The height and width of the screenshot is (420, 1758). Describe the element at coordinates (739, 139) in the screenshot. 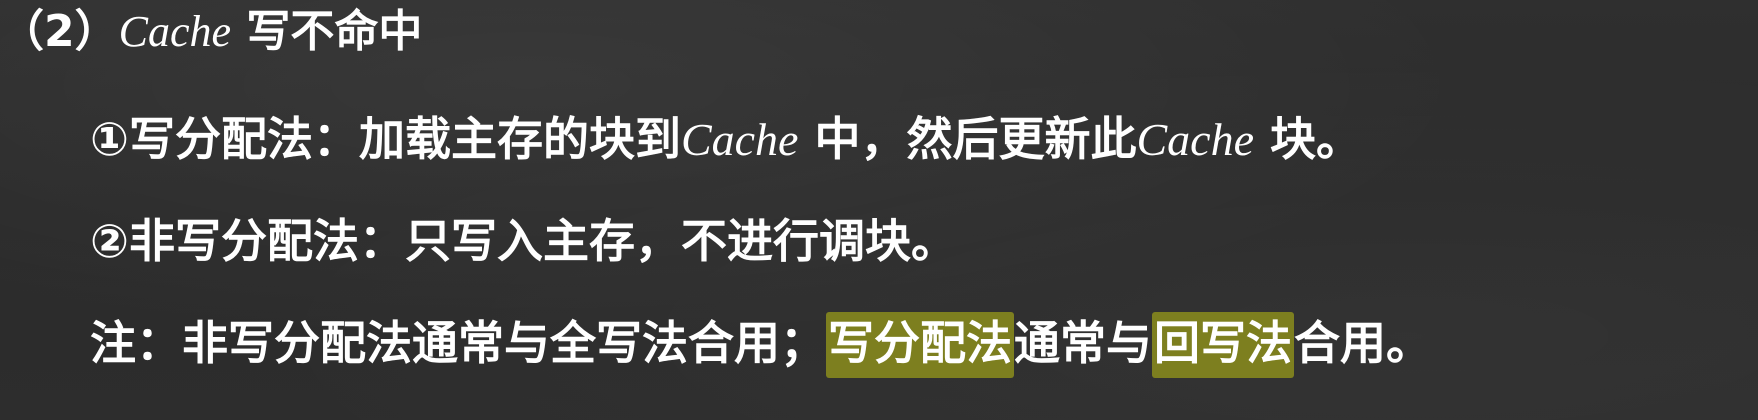

I see `item1-term-cache-a: Cache` at that location.